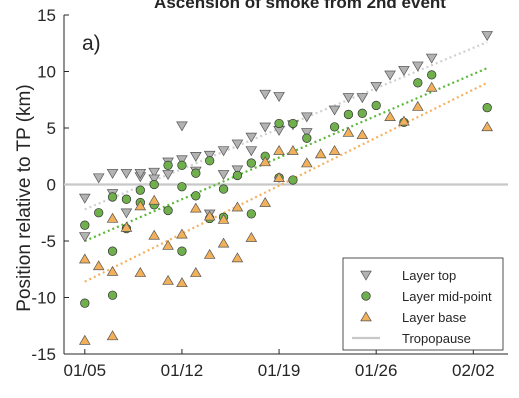 This screenshot has height=398, width=519. I want to click on legend-label: Layer top, so click(429, 275).